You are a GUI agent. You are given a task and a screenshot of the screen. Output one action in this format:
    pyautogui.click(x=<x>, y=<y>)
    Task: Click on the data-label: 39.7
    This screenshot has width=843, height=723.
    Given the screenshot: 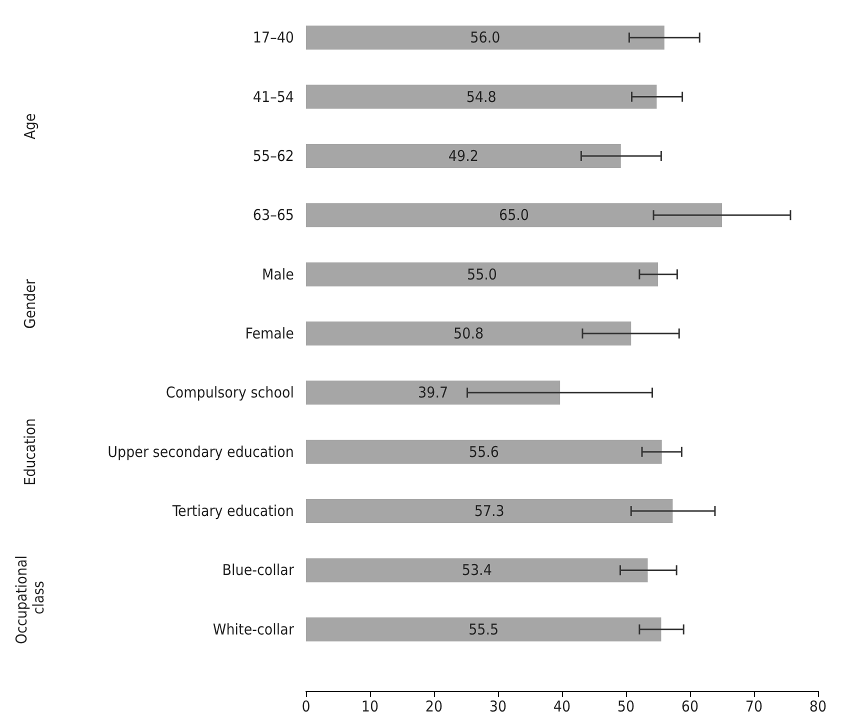 What is the action you would take?
    pyautogui.click(x=433, y=393)
    